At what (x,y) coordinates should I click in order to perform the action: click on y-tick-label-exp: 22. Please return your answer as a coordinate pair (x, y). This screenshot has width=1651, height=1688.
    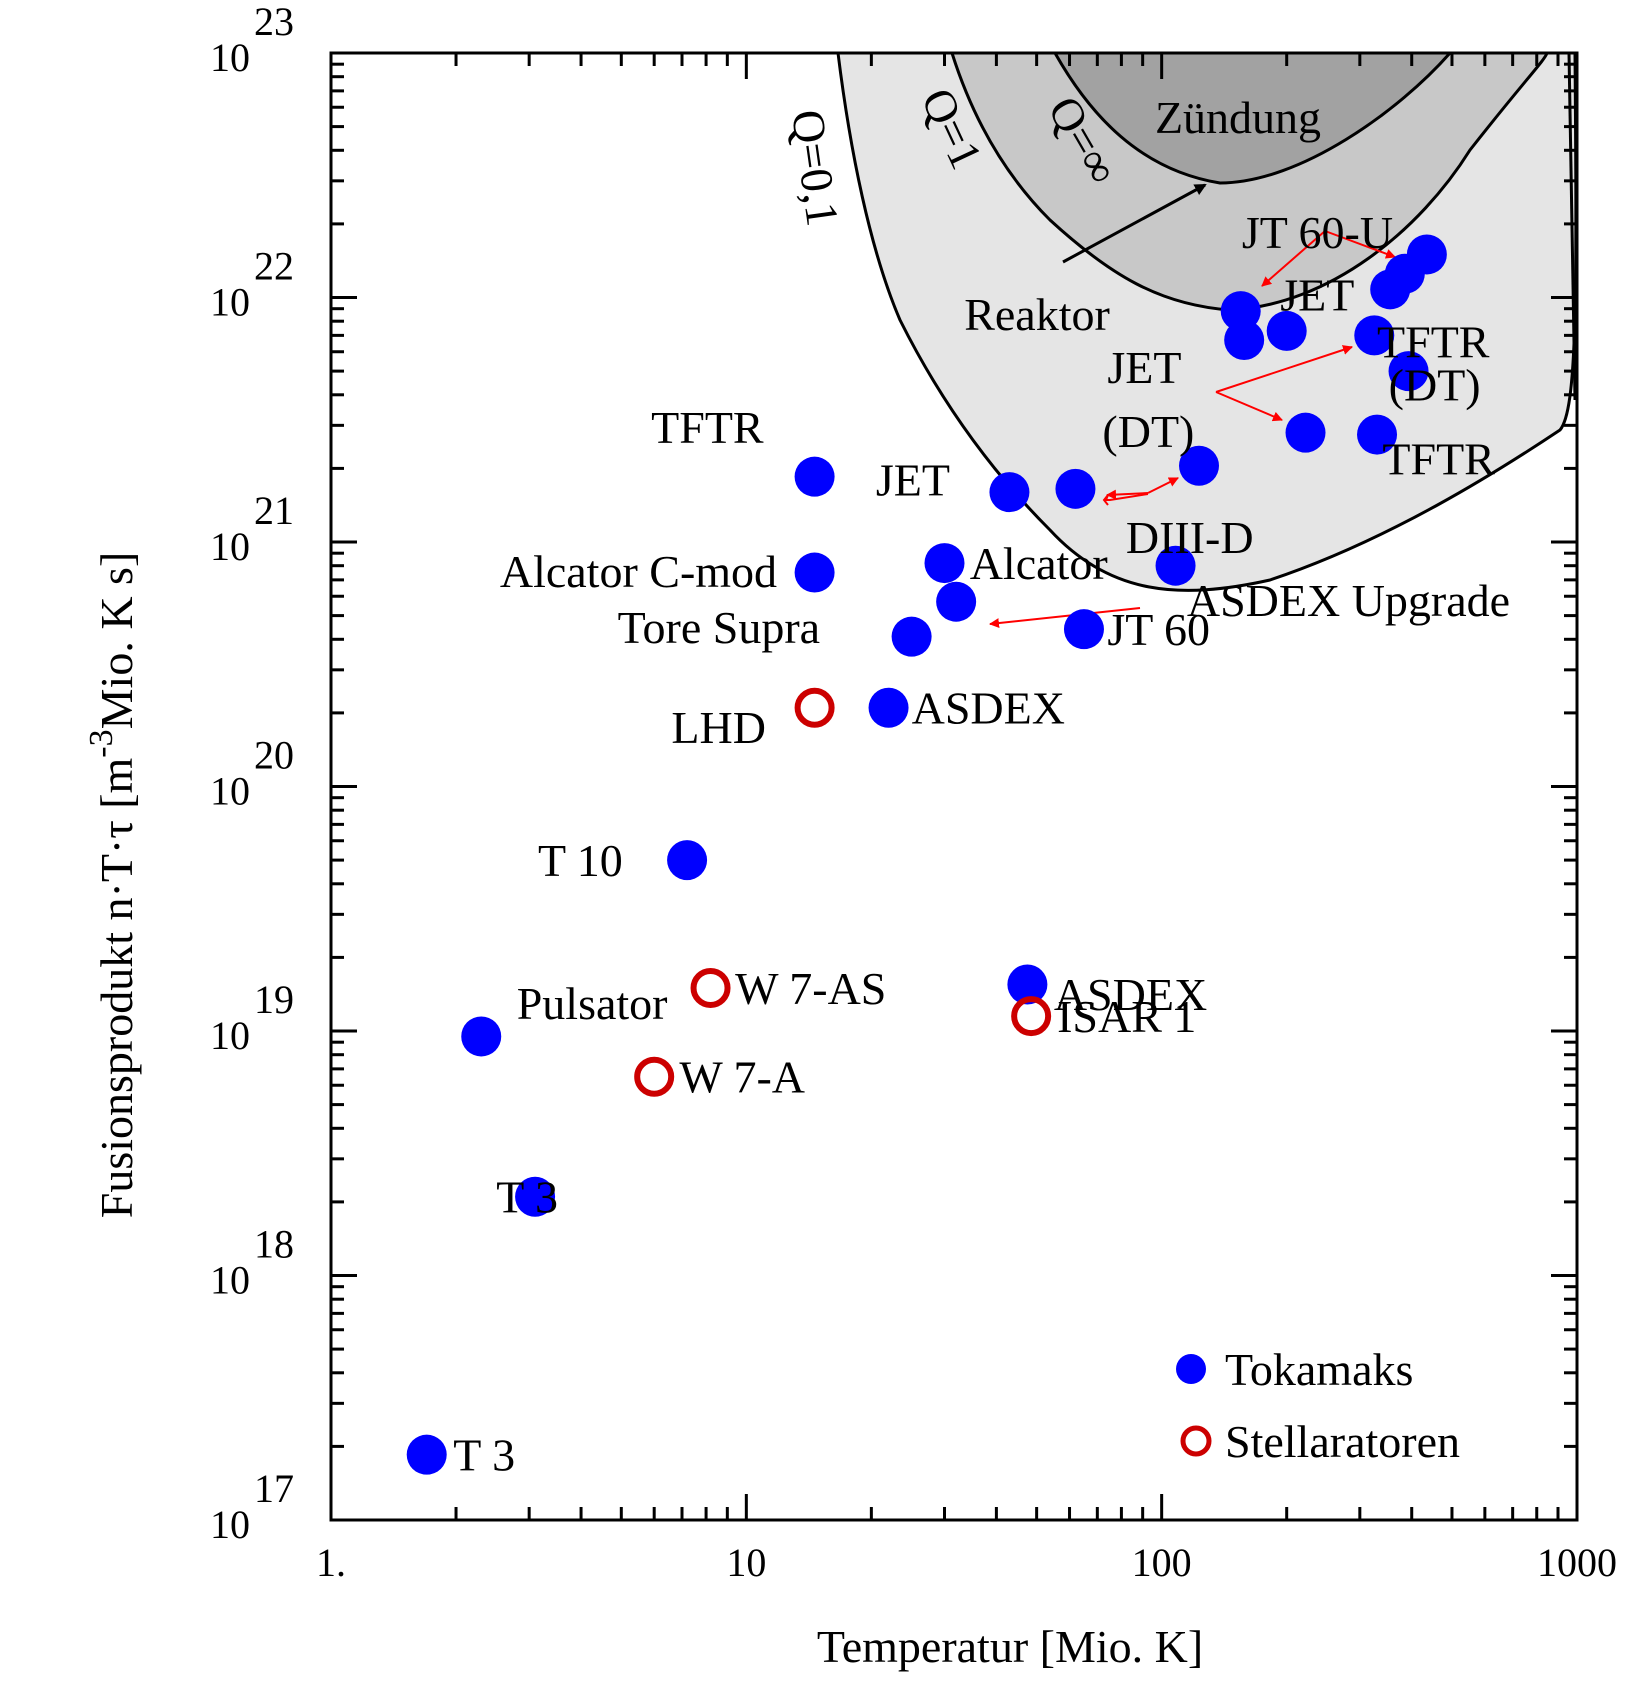
    Looking at the image, I should click on (274, 266).